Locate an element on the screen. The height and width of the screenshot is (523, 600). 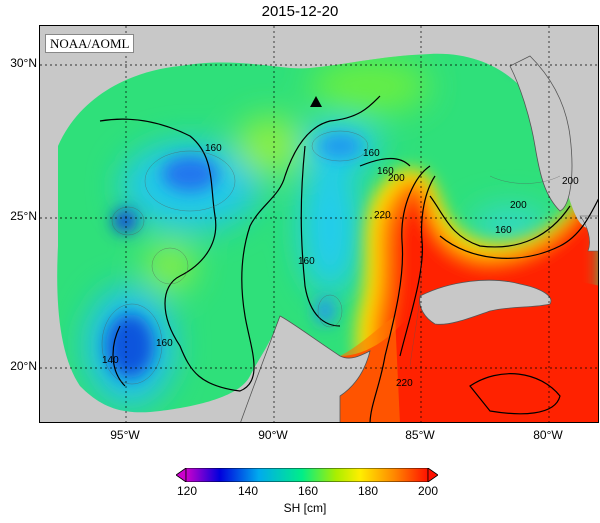
colorbar-tick-label: 120 is located at coordinates (187, 491).